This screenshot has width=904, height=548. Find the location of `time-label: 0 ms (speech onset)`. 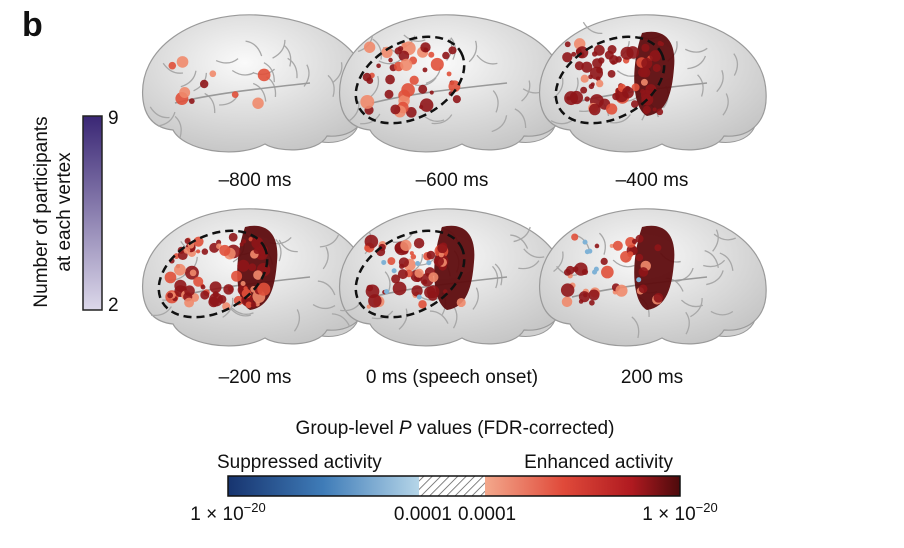

time-label: 0 ms (speech onset) is located at coordinates (452, 377).